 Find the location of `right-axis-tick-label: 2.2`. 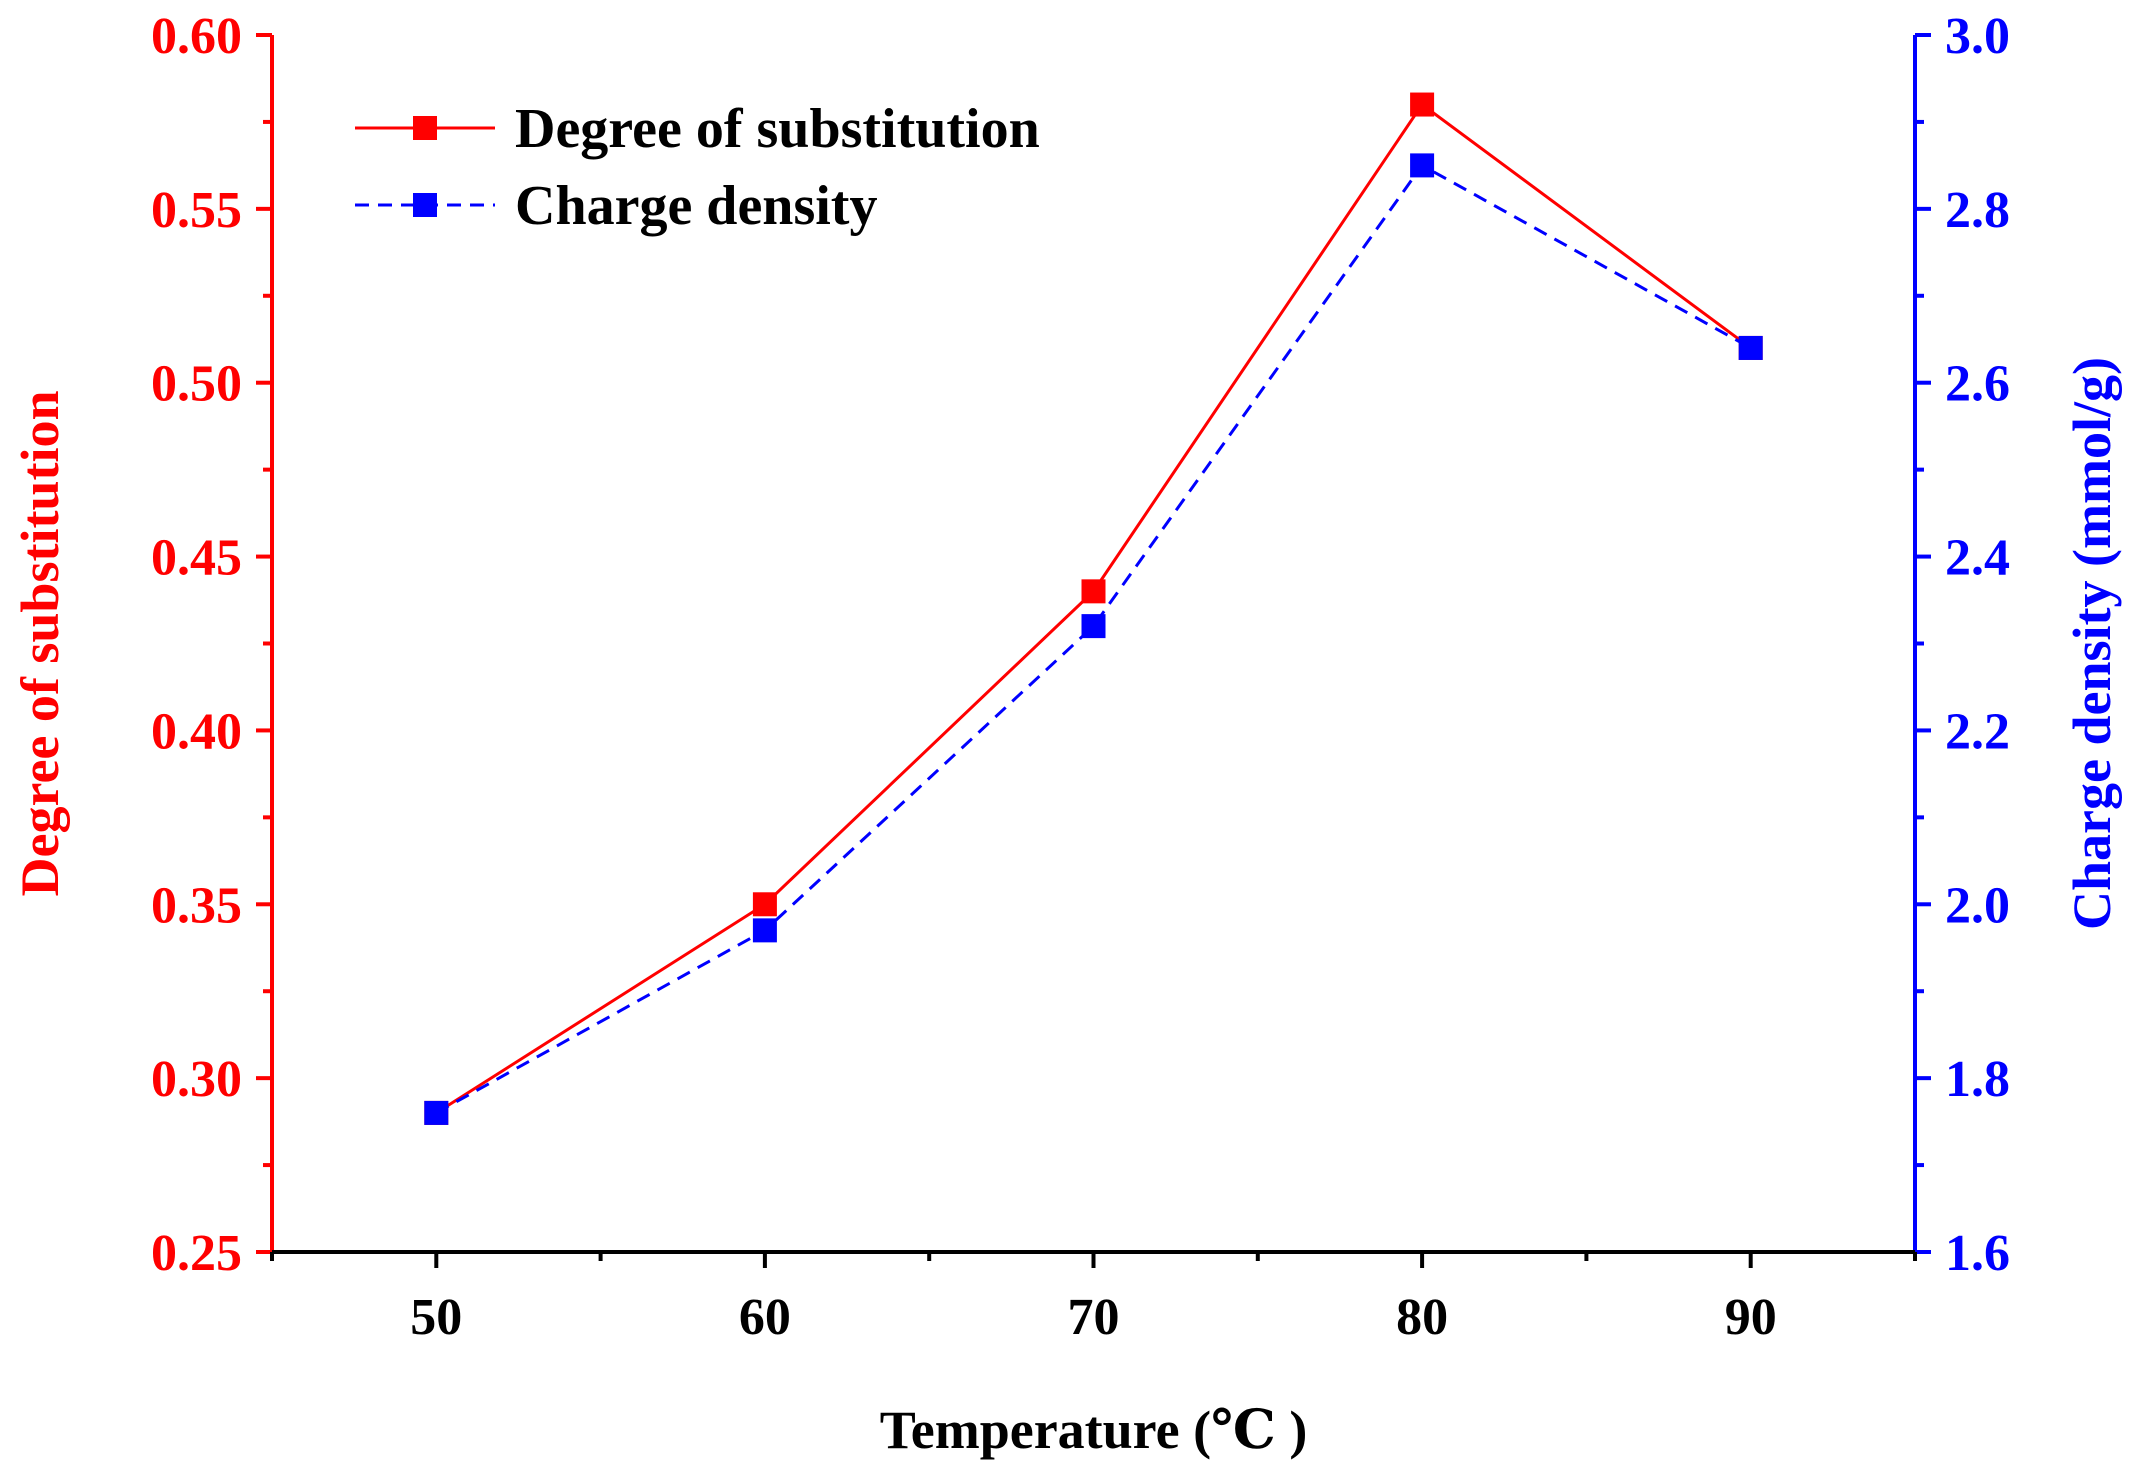

right-axis-tick-label: 2.2 is located at coordinates (1977, 731).